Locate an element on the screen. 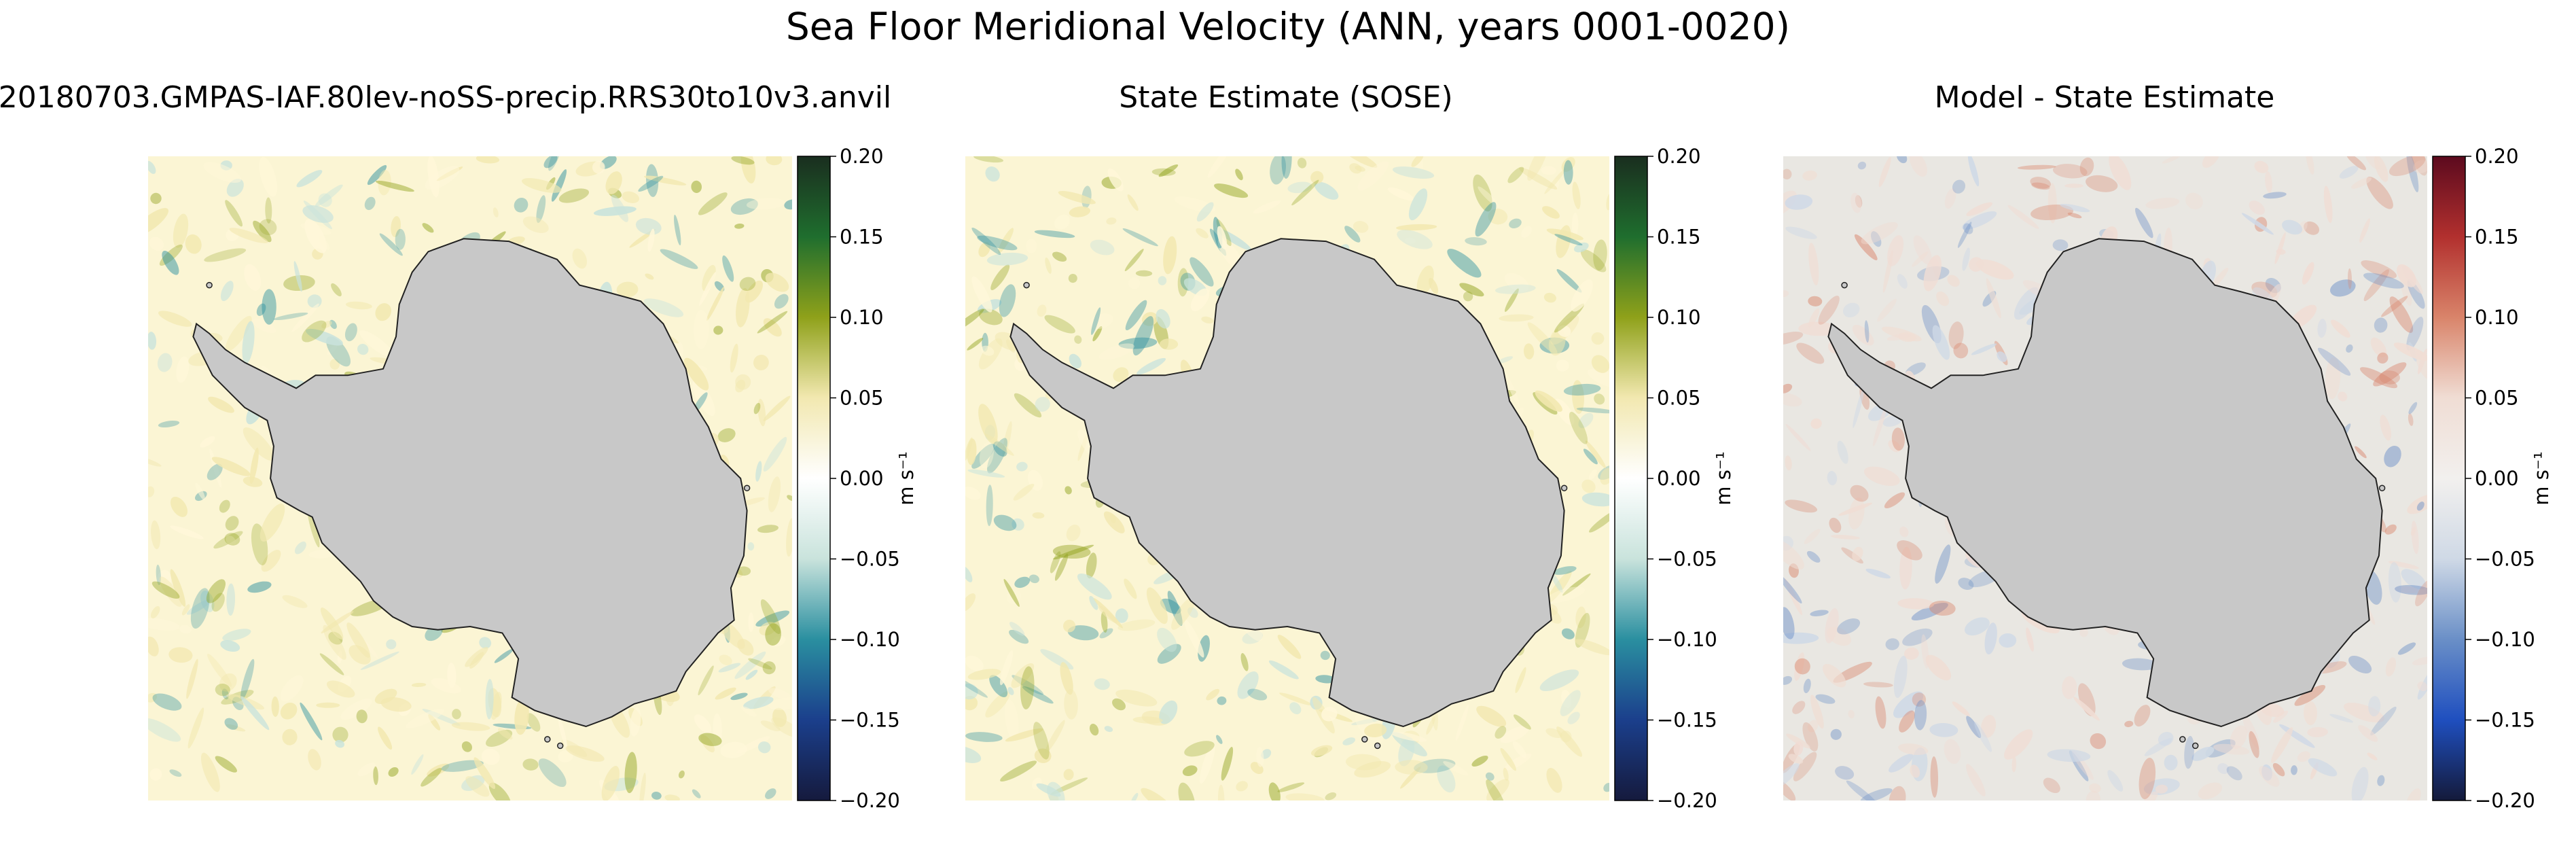 The image size is (2576, 844). panel-title: Model - State Estimate is located at coordinates (2105, 97).